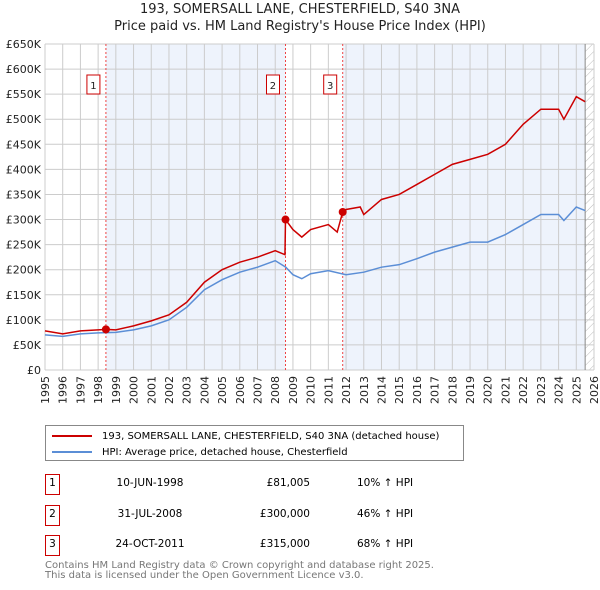  I want to click on y-tick-label: £50K, so click(27, 345).